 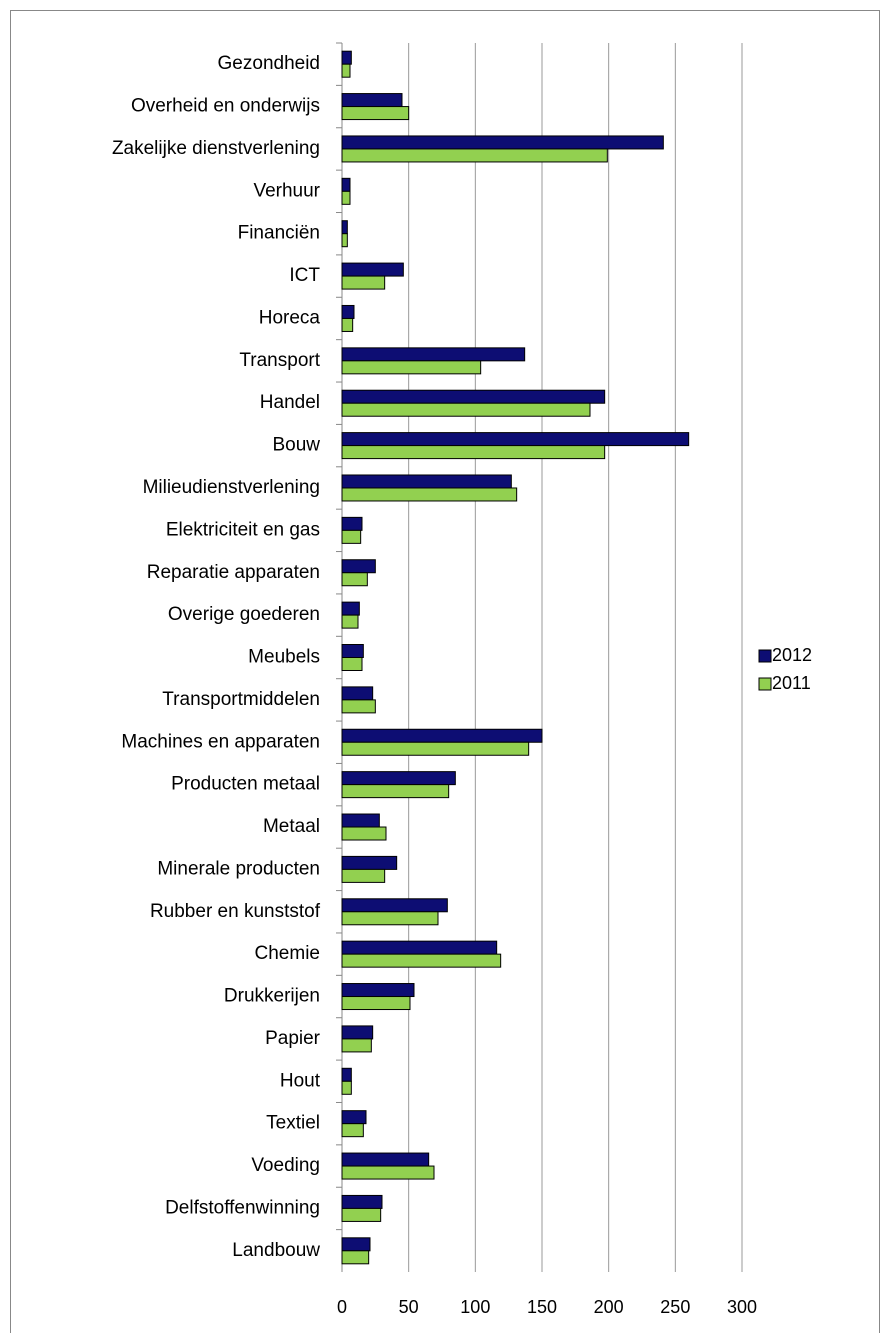 I want to click on y-tick-label: Drukkerijen, so click(x=272, y=996).